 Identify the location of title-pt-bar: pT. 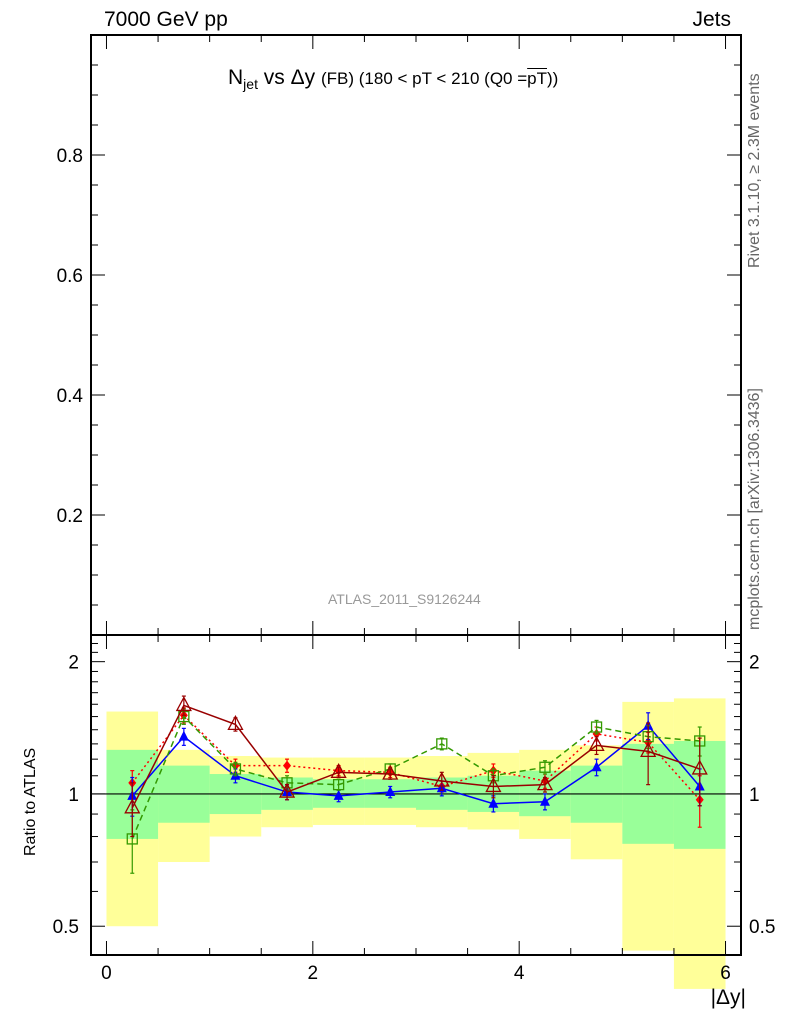
(537, 78).